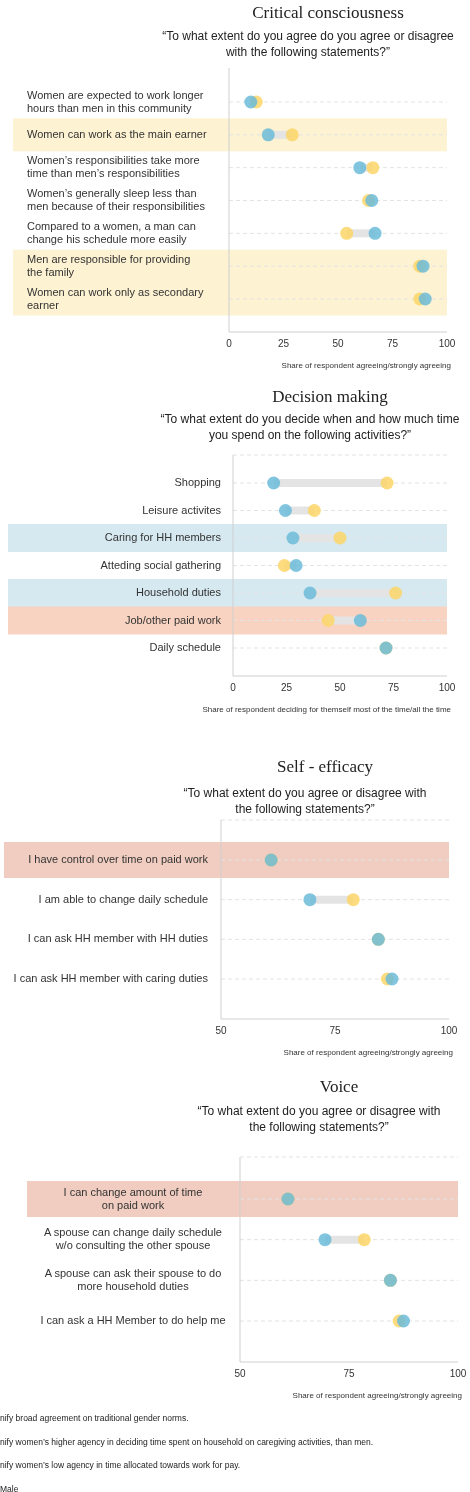 The width and height of the screenshot is (470, 1492). I want to click on y-tick-label: Leisure activites, so click(182, 509).